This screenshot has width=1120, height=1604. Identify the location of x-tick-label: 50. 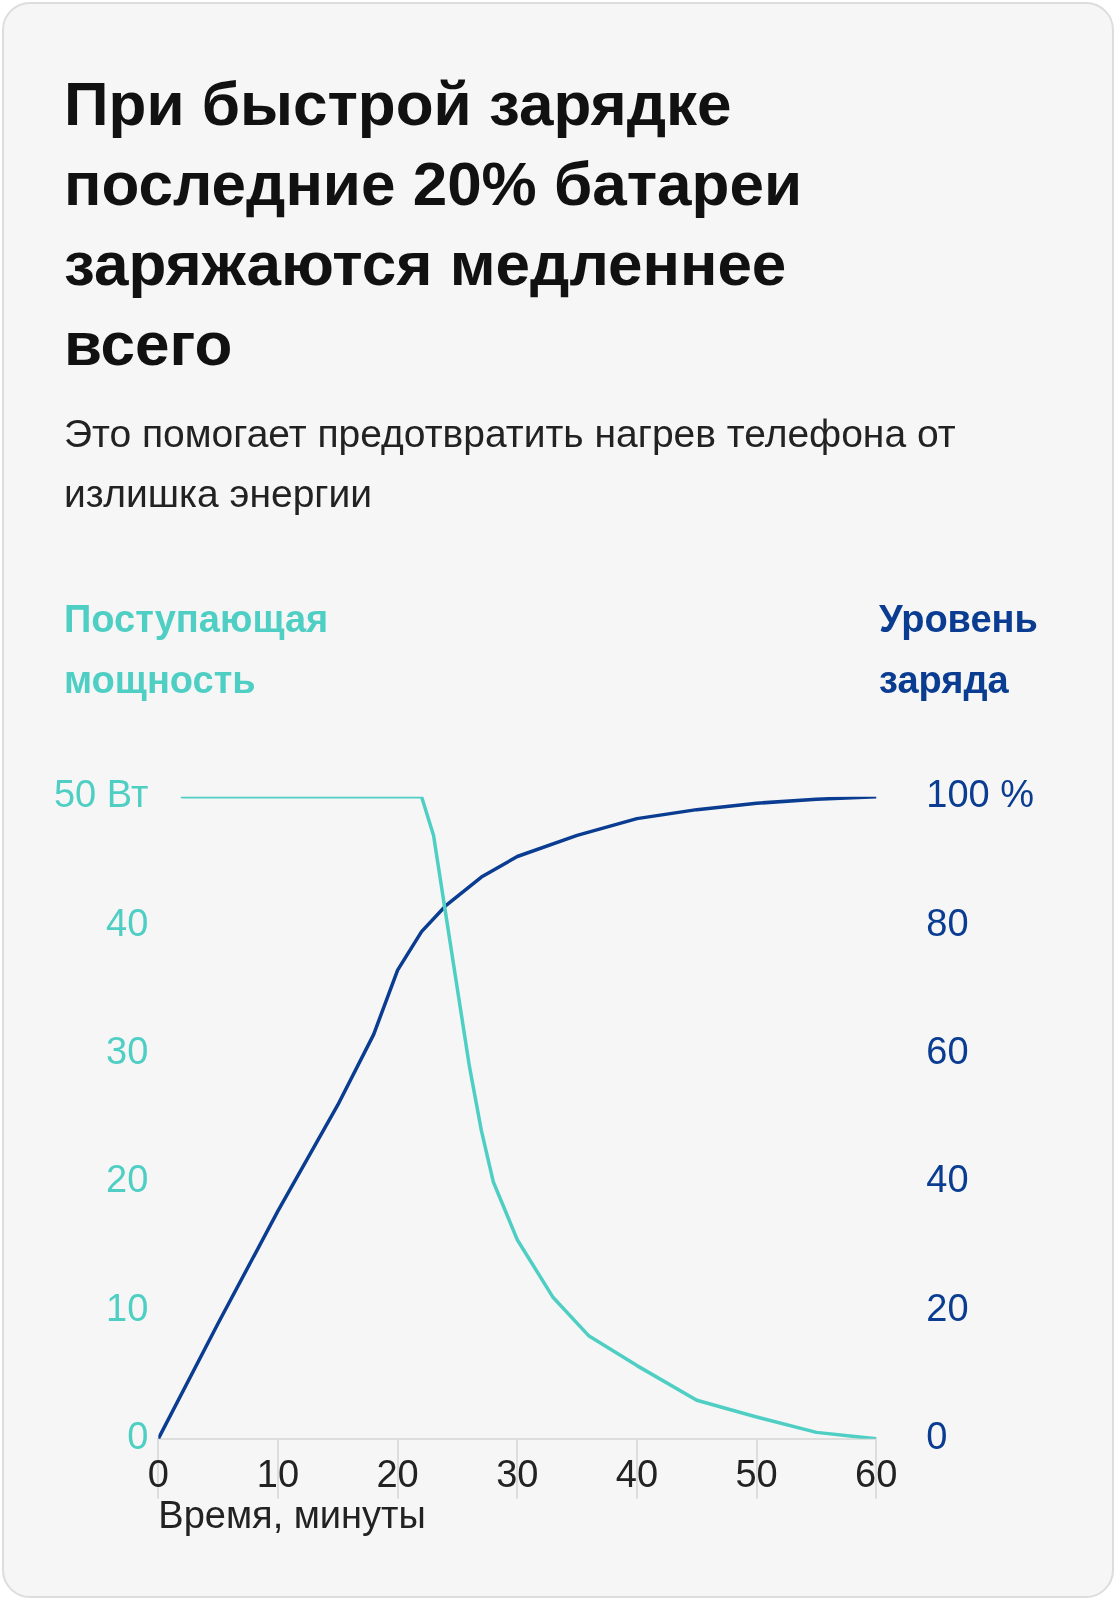
(756, 1474).